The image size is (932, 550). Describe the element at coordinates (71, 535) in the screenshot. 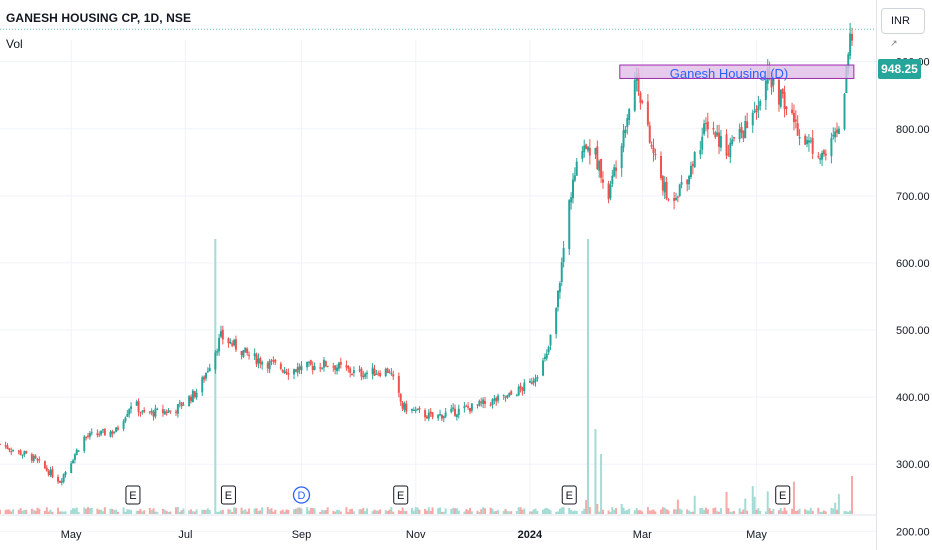

I see `x-tick-label: May` at that location.